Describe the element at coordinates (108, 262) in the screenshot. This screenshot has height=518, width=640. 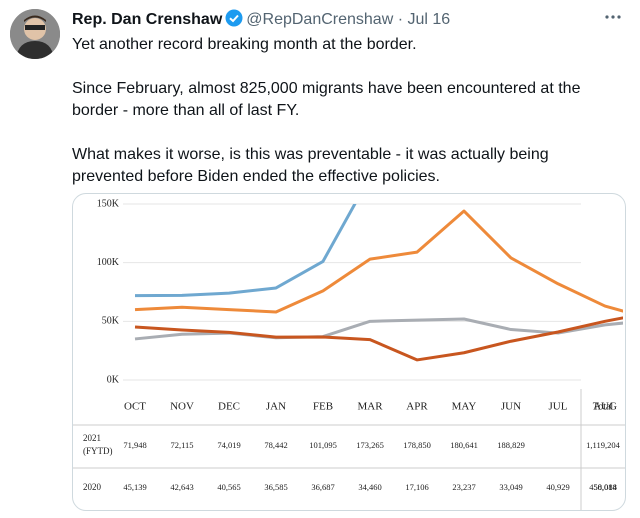
I see `y-tick-label: 100K` at that location.